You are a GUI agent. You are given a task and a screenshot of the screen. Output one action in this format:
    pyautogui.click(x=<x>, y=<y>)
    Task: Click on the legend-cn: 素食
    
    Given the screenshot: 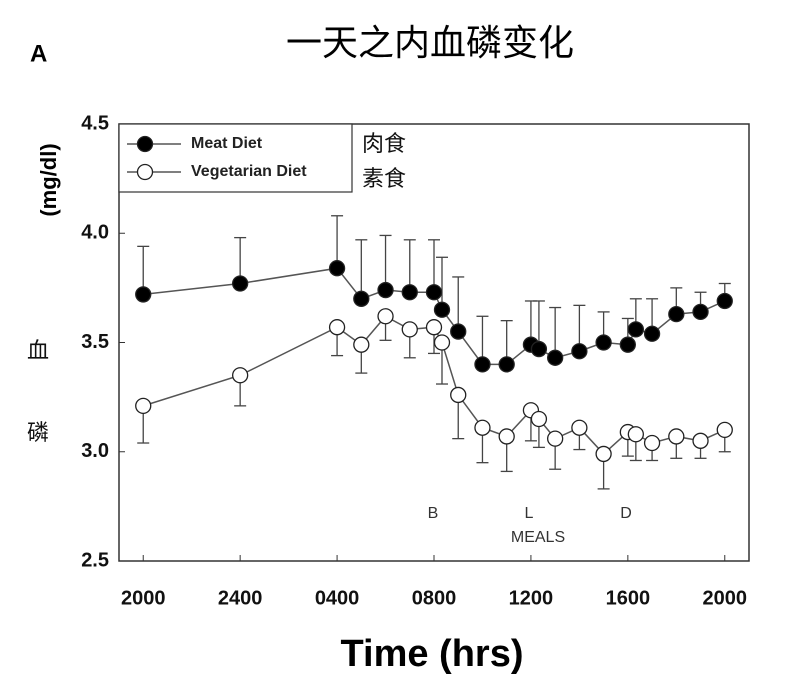 What is the action you would take?
    pyautogui.click(x=384, y=179)
    